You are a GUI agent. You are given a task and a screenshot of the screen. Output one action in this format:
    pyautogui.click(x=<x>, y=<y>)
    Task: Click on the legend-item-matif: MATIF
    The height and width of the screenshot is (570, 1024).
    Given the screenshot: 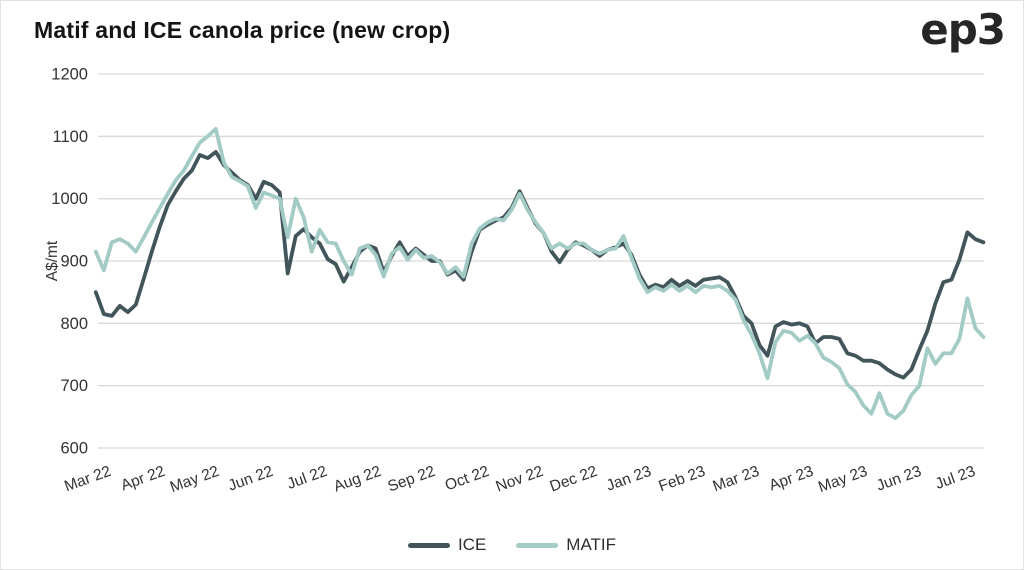 What is the action you would take?
    pyautogui.click(x=566, y=545)
    